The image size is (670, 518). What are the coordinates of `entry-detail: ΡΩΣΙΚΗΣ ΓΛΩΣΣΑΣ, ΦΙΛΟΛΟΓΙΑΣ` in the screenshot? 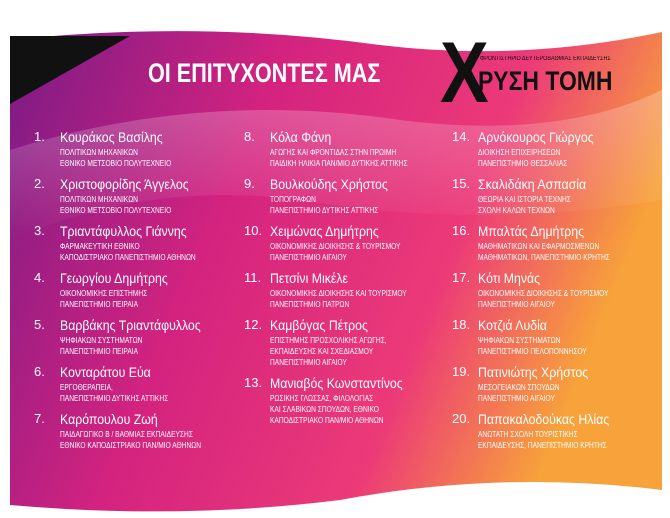 It's located at (322, 398).